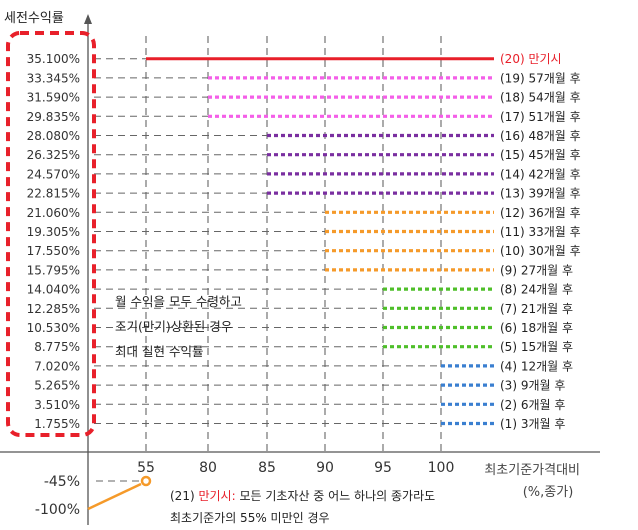 The width and height of the screenshot is (638, 530). What do you see at coordinates (540, 155) in the screenshot?
I see `series-label: (15) 45개월 후` at bounding box center [540, 155].